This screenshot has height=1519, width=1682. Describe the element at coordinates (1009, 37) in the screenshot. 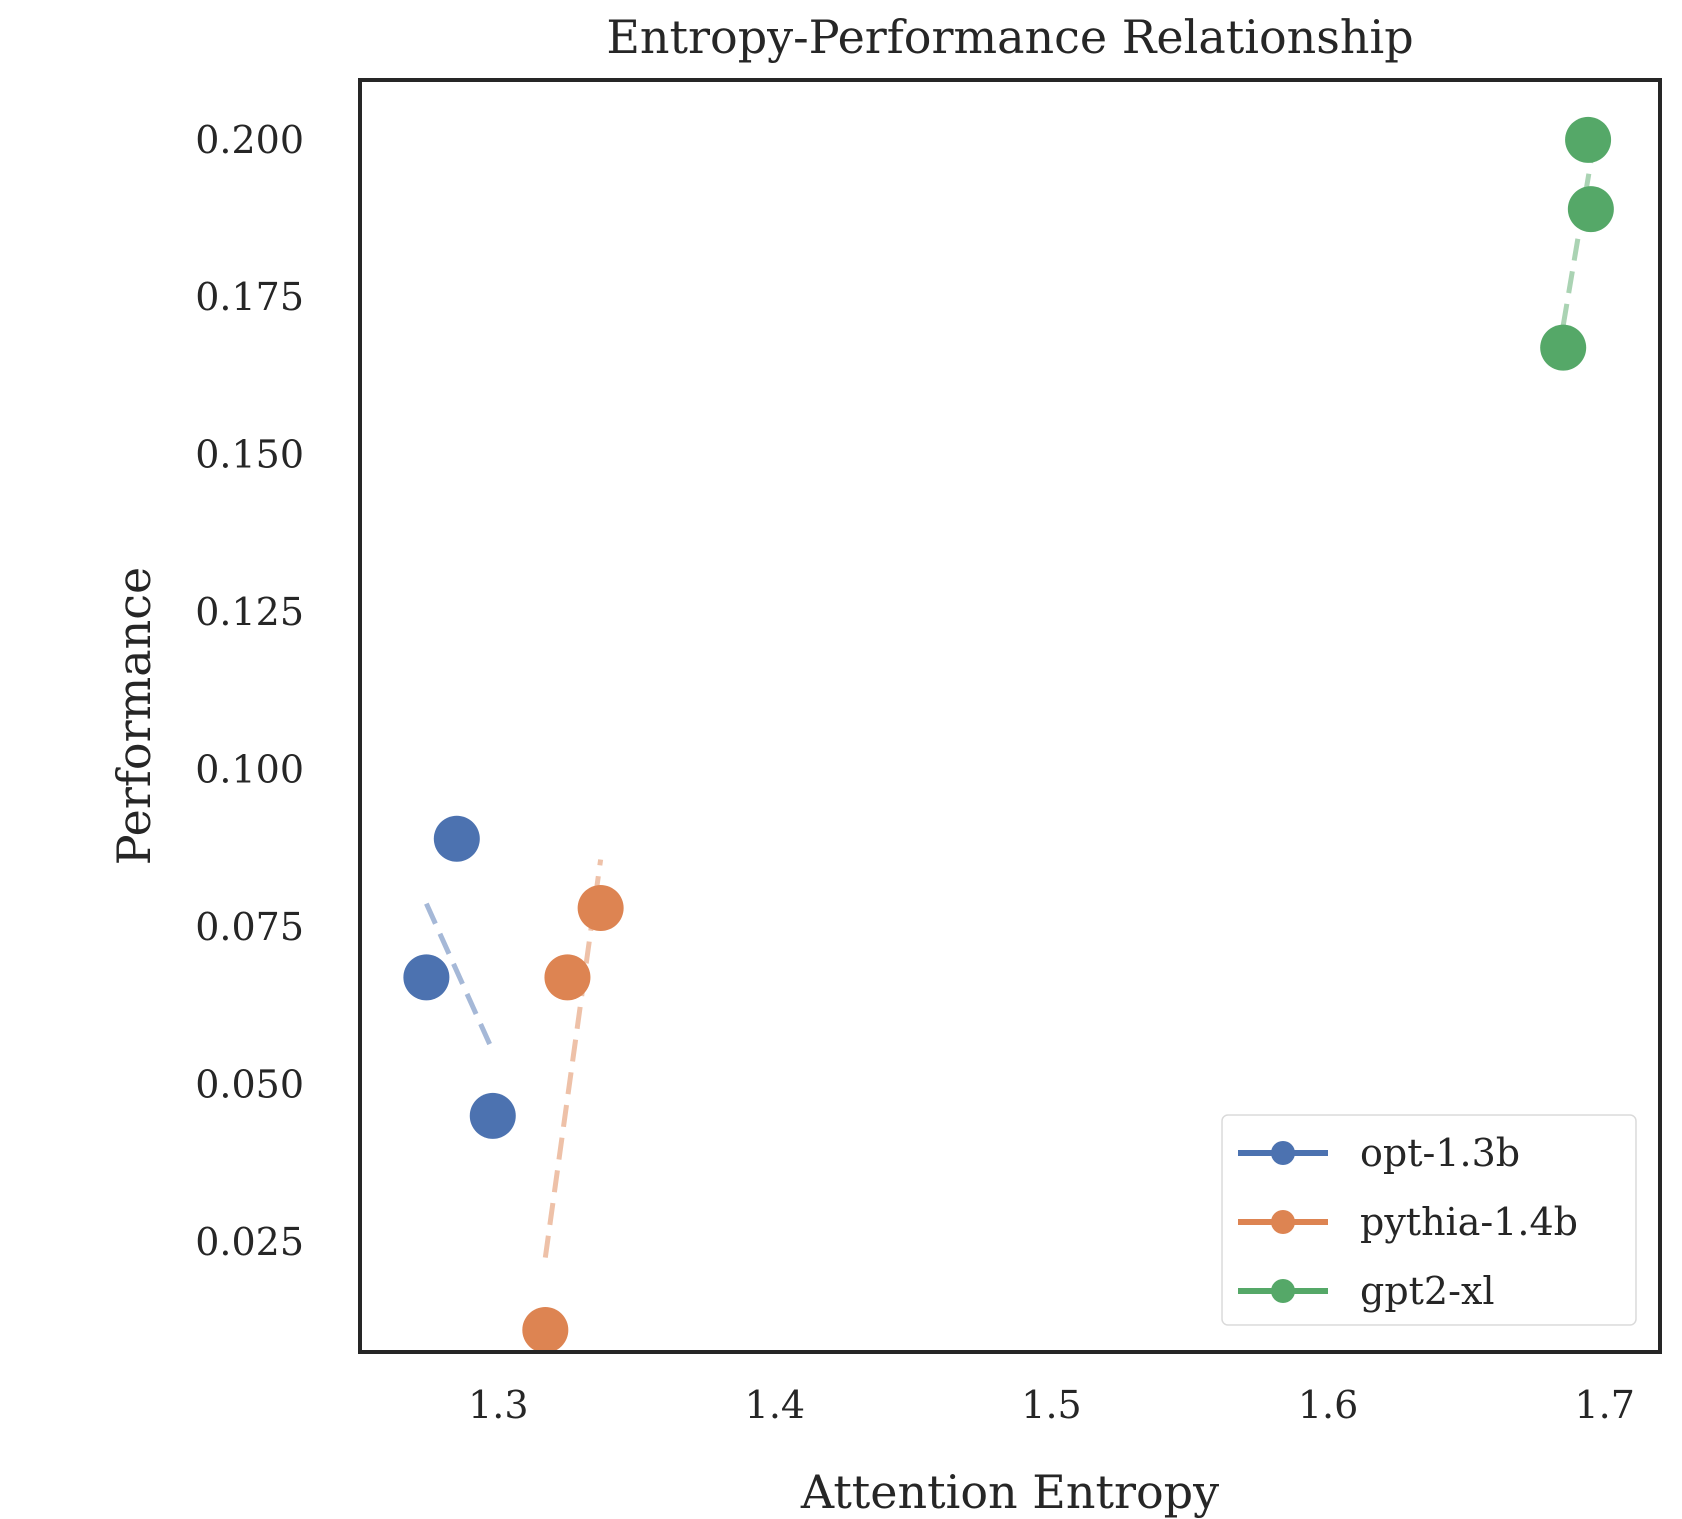

I see `chart-title: Entropy-Performance Relationship` at that location.